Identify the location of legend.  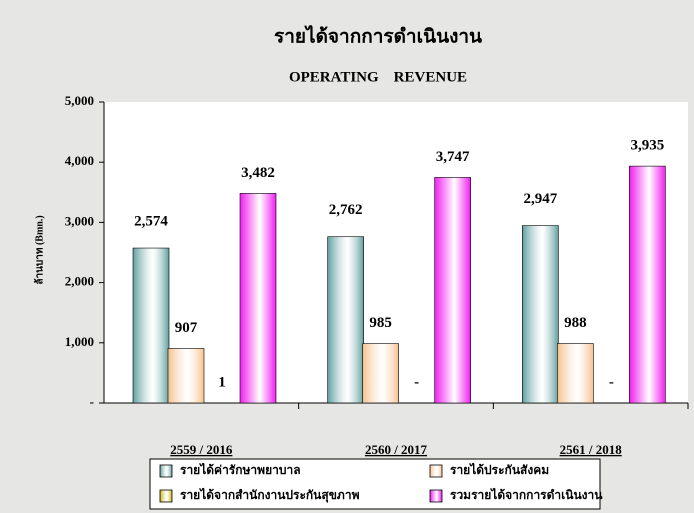
(375, 484).